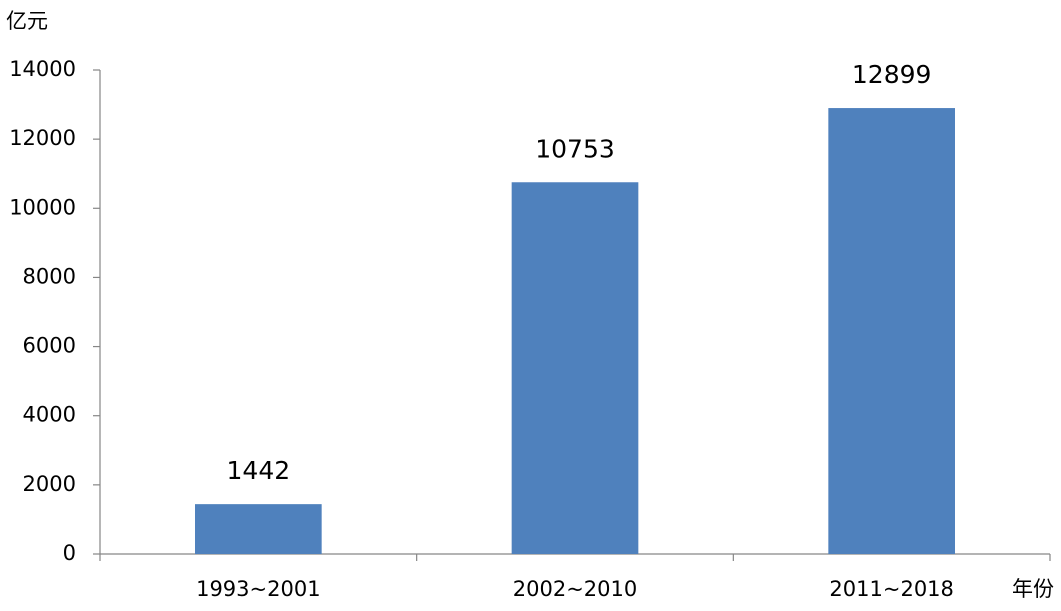 Image resolution: width=1061 pixels, height=611 pixels. Describe the element at coordinates (49, 484) in the screenshot. I see `y-tick-label: 2000` at that location.